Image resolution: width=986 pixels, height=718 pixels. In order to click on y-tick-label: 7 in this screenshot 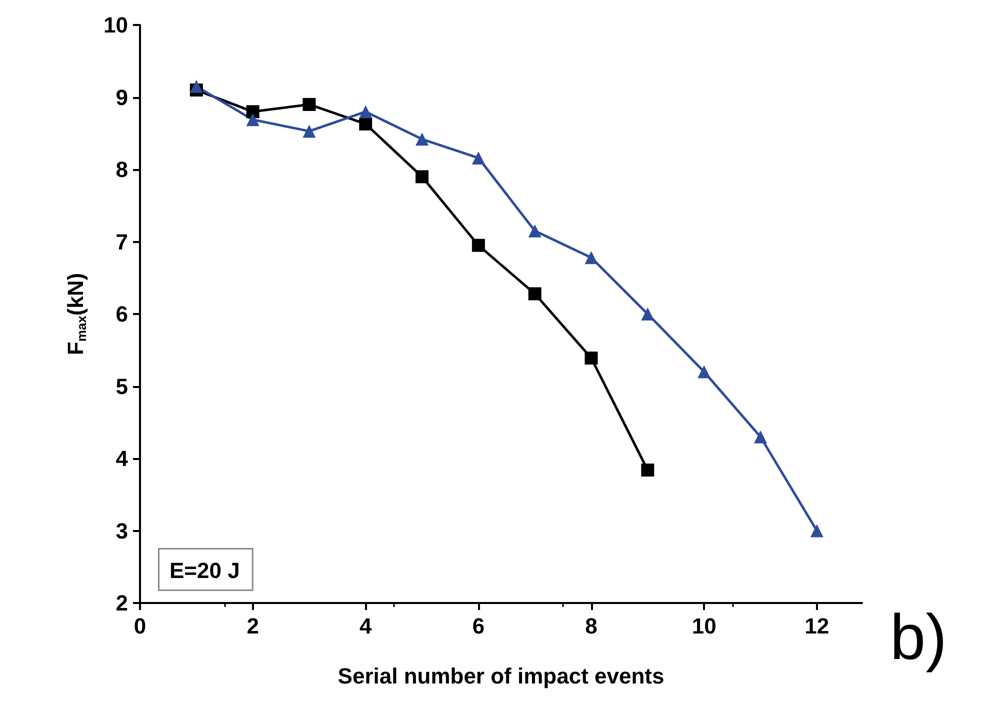, I will do `click(122, 241)`.